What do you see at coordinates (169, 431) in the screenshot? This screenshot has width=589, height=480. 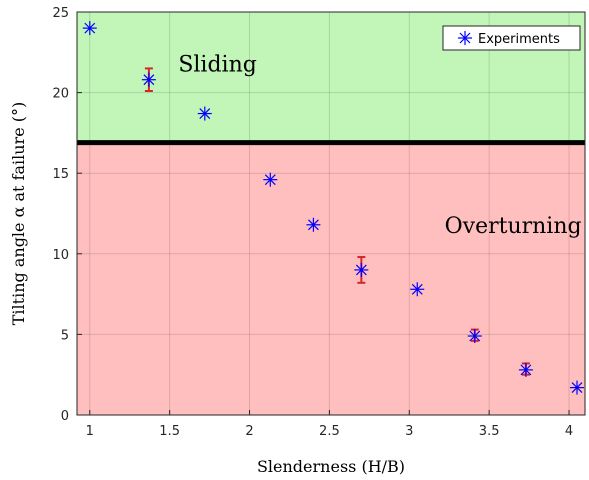 I see `x-tick-label: 1.5` at bounding box center [169, 431].